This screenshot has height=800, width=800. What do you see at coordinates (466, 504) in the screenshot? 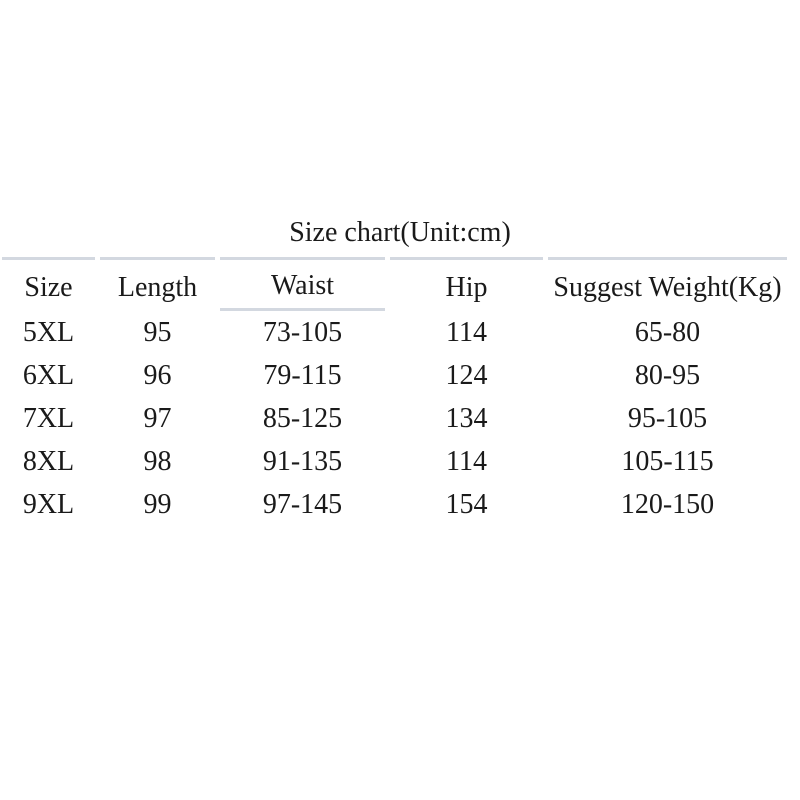
I see `cell-hip: 154` at bounding box center [466, 504].